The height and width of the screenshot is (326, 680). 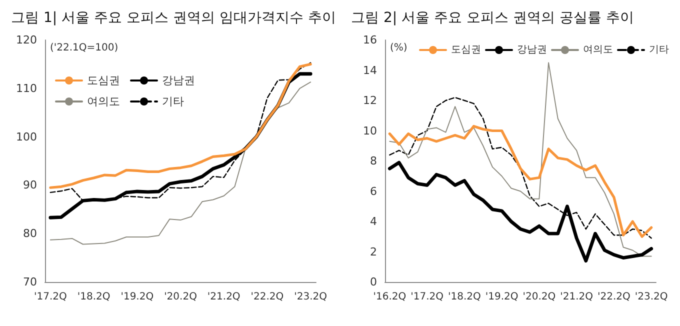 I want to click on y-tick-label: 100, so click(x=26, y=137).